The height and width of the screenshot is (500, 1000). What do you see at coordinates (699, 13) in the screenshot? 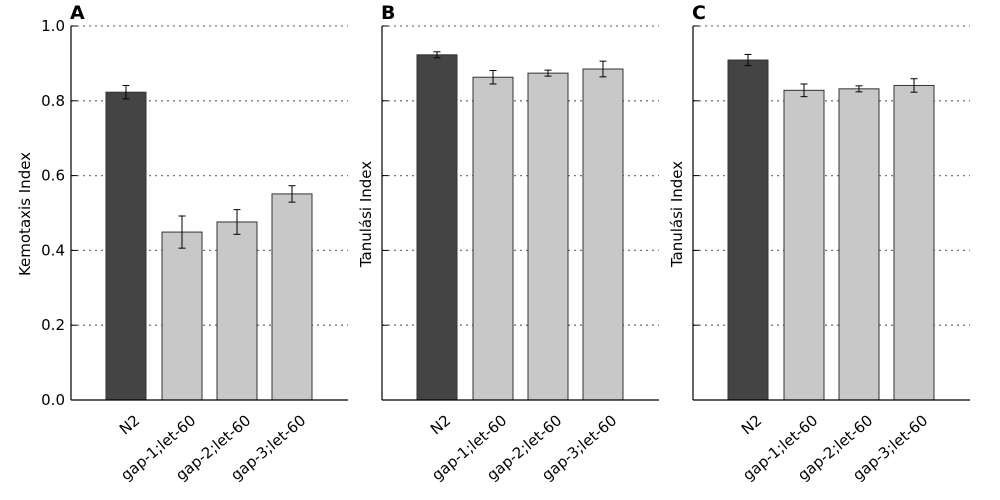
I see `panel-letter: C` at bounding box center [699, 13].